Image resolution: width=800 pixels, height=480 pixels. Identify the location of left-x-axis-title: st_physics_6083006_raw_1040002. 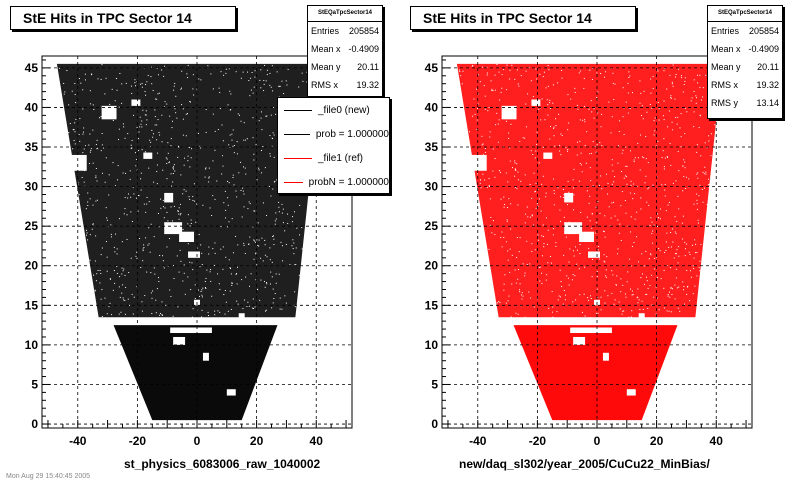
(222, 464).